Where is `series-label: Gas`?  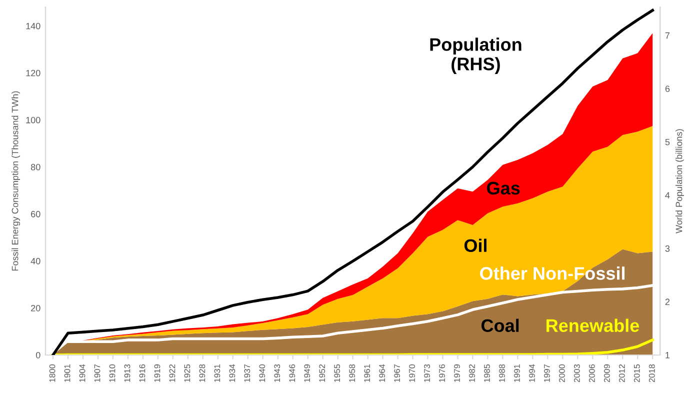
series-label: Gas is located at coordinates (503, 188).